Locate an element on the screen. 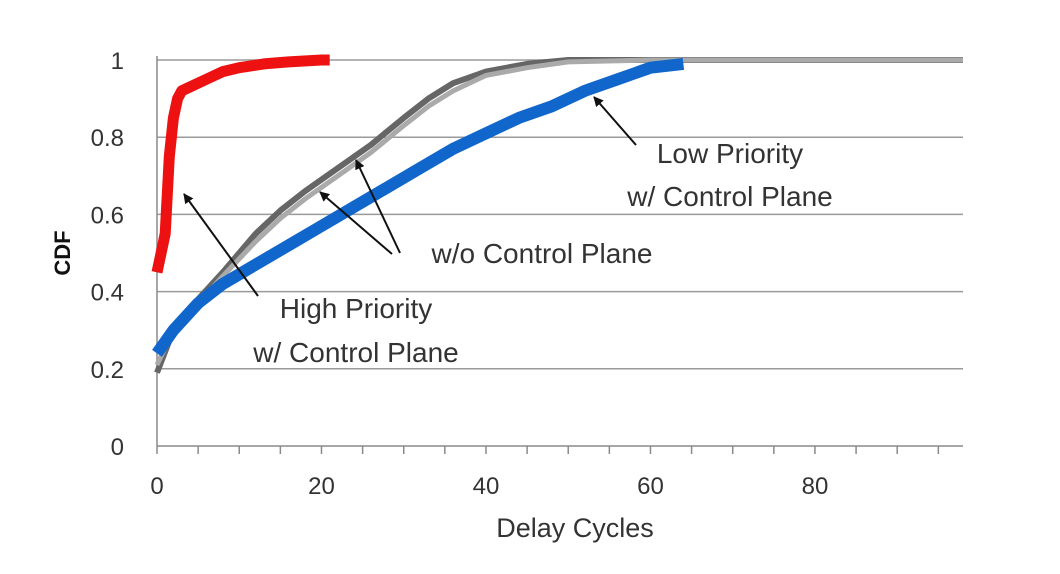  arrow-high-priority is located at coordinates (221, 245).